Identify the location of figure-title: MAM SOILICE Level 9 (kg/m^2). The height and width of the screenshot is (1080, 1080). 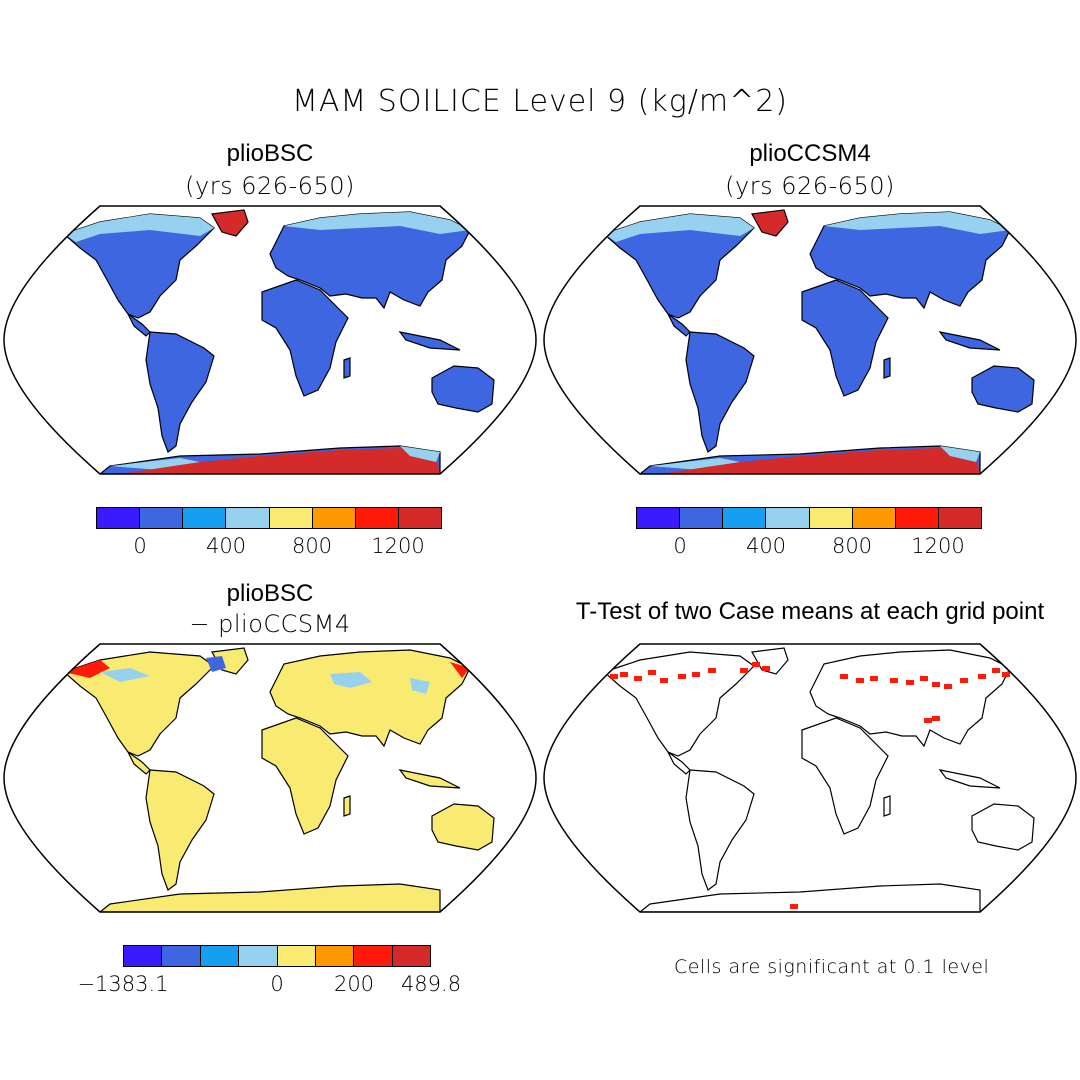
(540, 101).